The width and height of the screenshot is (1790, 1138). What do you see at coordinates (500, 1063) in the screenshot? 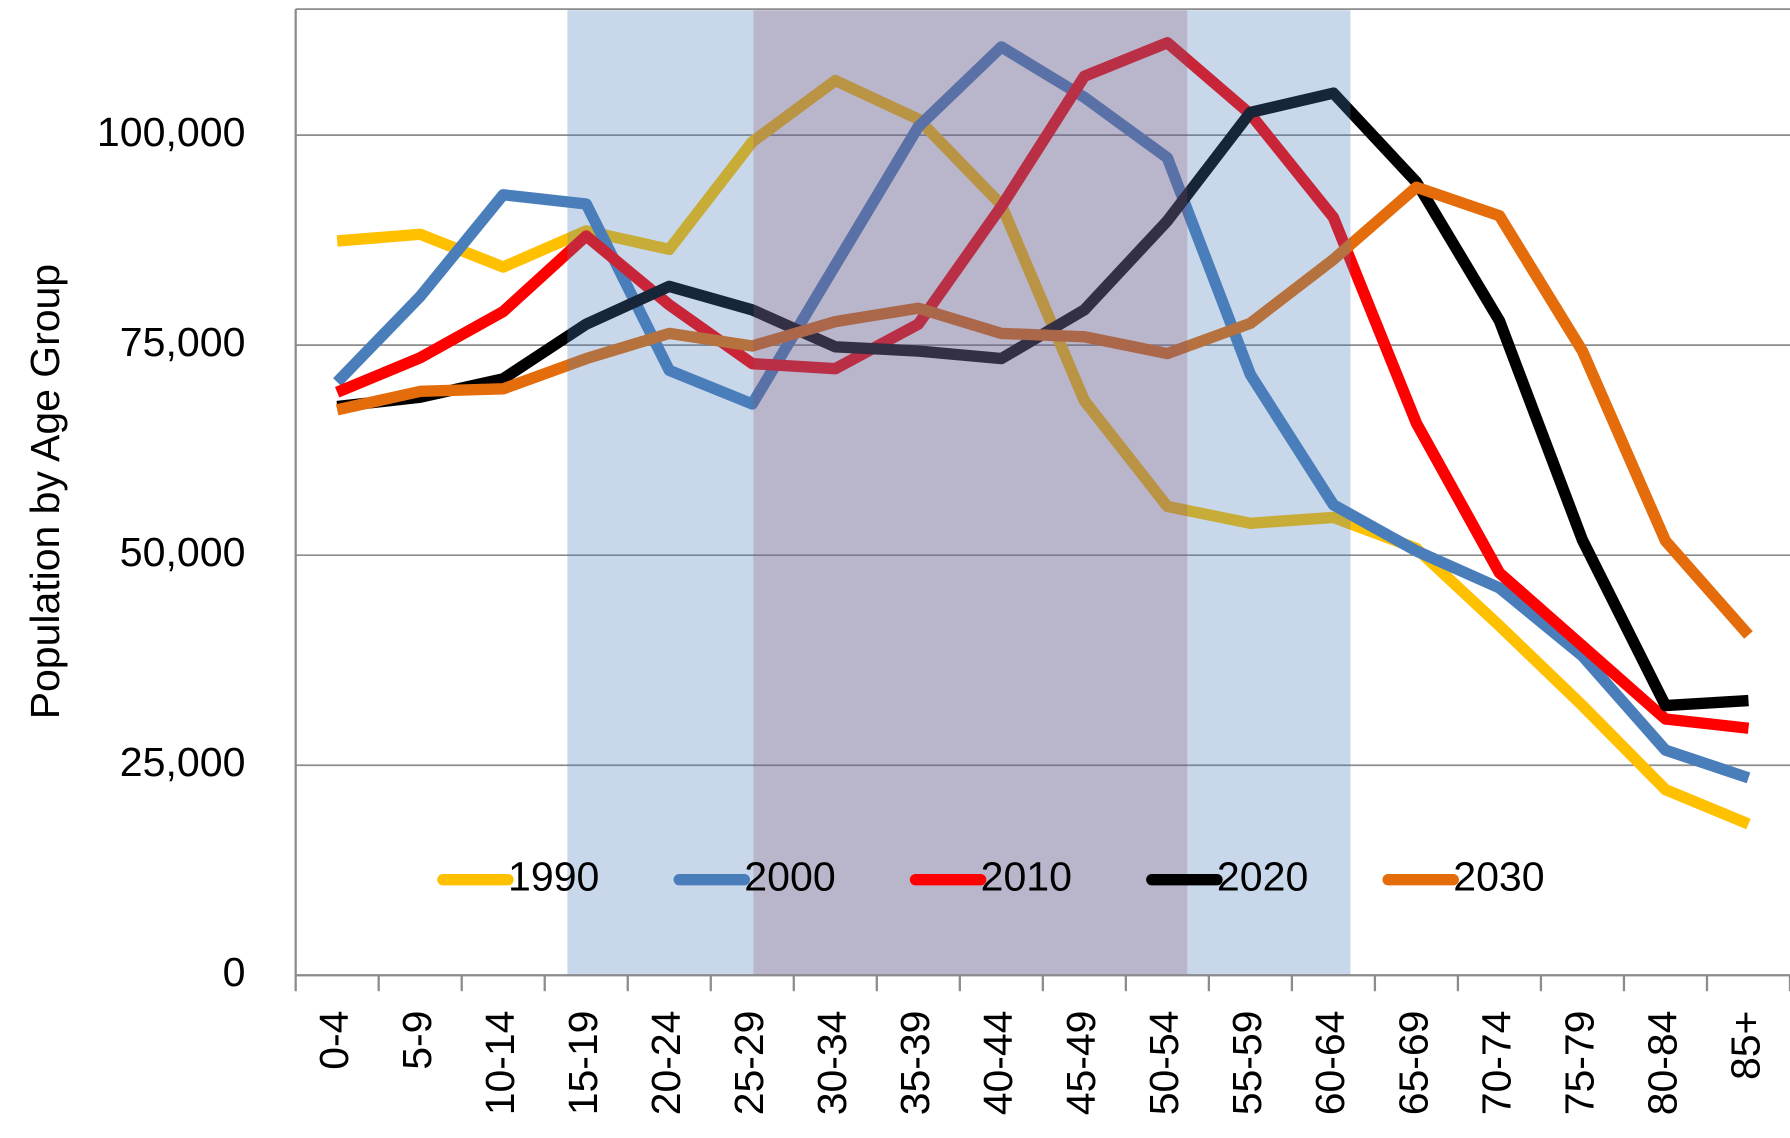
I see `x-tick-label: 10-14` at bounding box center [500, 1063].